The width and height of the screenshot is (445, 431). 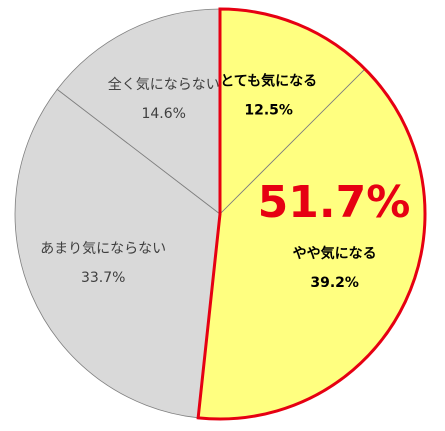 I want to click on slice-label: やや気になる, so click(x=335, y=253).